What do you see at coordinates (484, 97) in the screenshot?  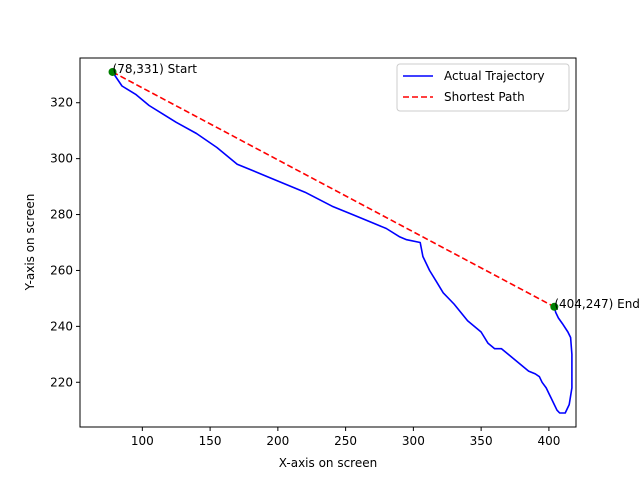 I see `legend-label: Shortest Path` at bounding box center [484, 97].